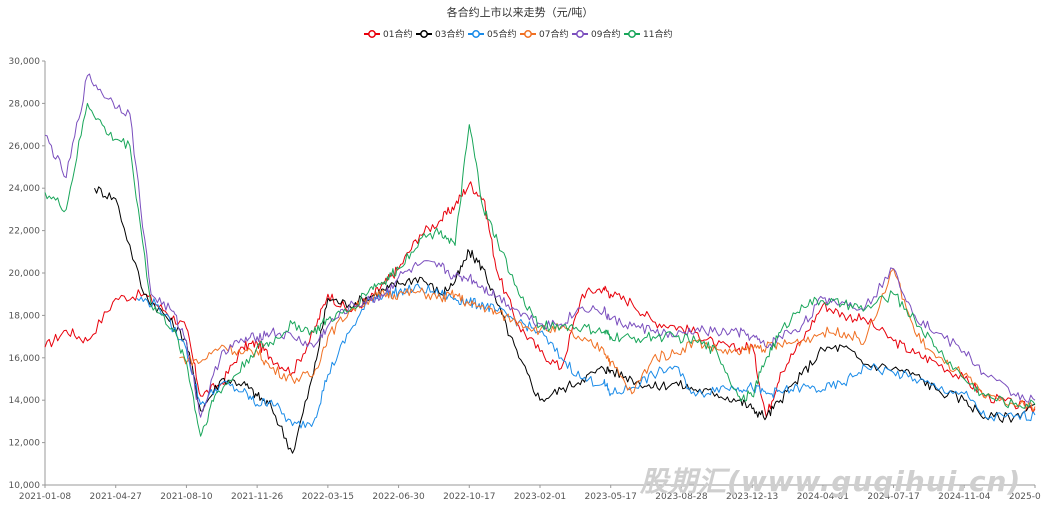  I want to click on chart-title: 各合约上市以来走势（元/吨）, so click(520, 12).